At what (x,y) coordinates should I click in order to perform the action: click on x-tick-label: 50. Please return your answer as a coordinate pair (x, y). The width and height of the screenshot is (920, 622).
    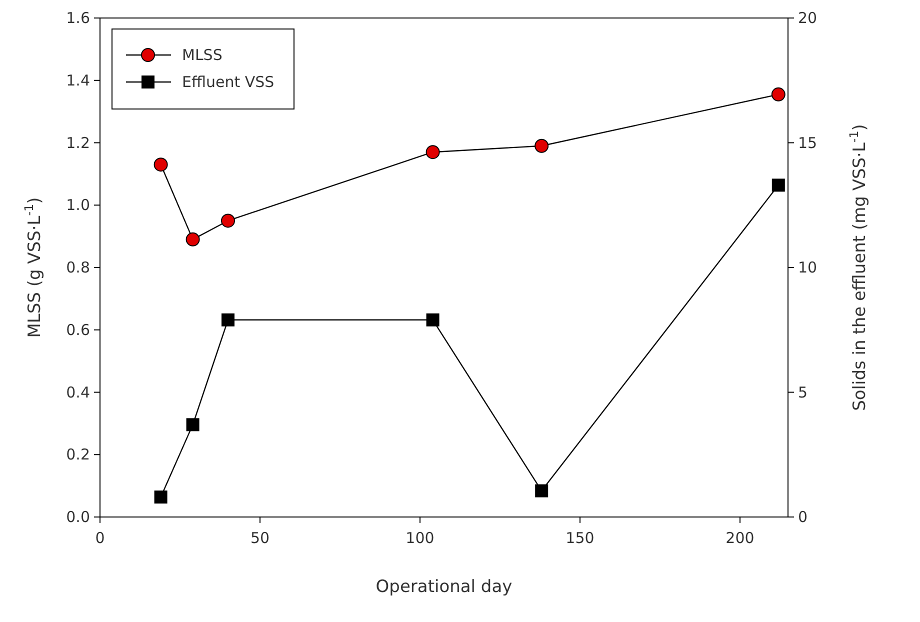
    Looking at the image, I should click on (260, 538).